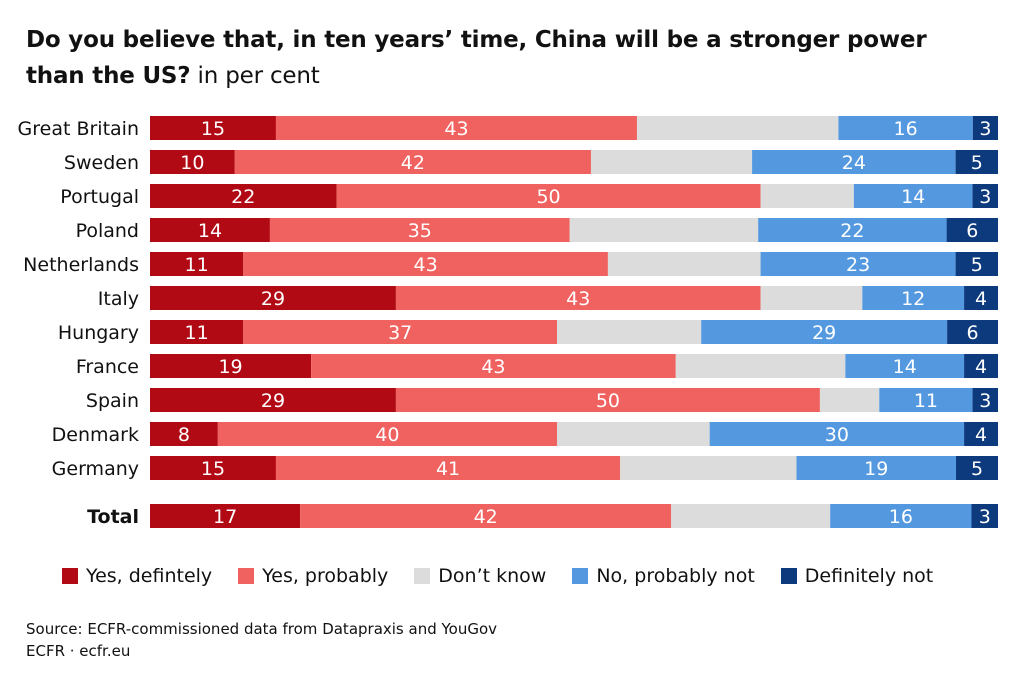 The height and width of the screenshot is (678, 1024). Describe the element at coordinates (98, 333) in the screenshot. I see `category-label: Hungary` at that location.